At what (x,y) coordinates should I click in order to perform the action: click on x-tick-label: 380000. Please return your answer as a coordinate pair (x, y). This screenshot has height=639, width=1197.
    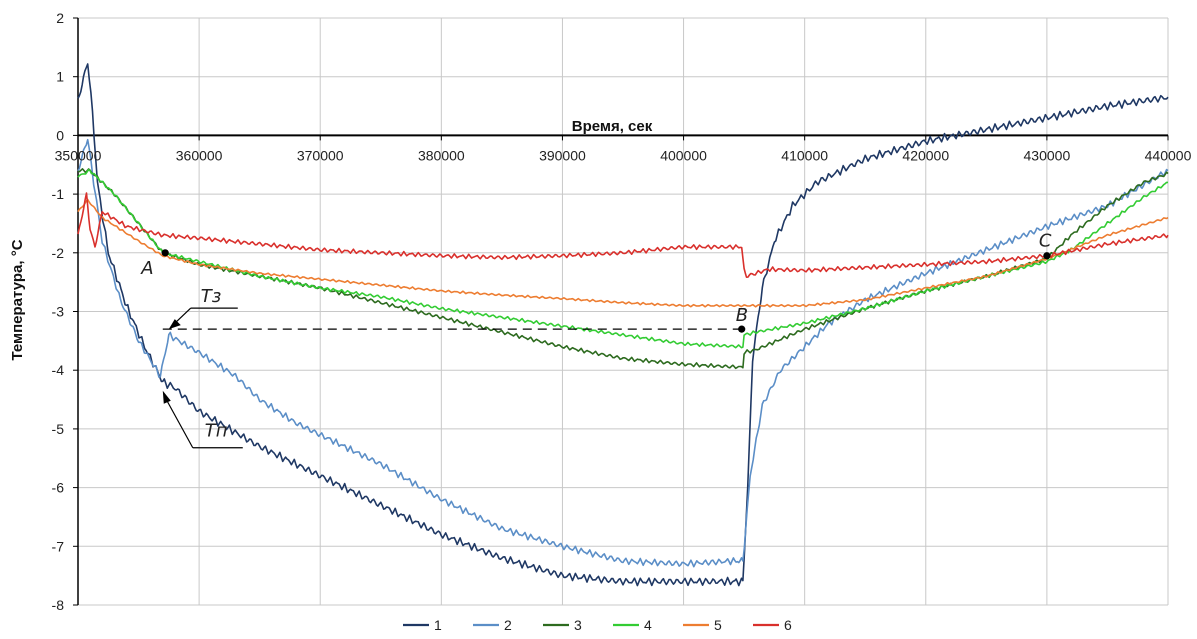
    Looking at the image, I should click on (441, 155).